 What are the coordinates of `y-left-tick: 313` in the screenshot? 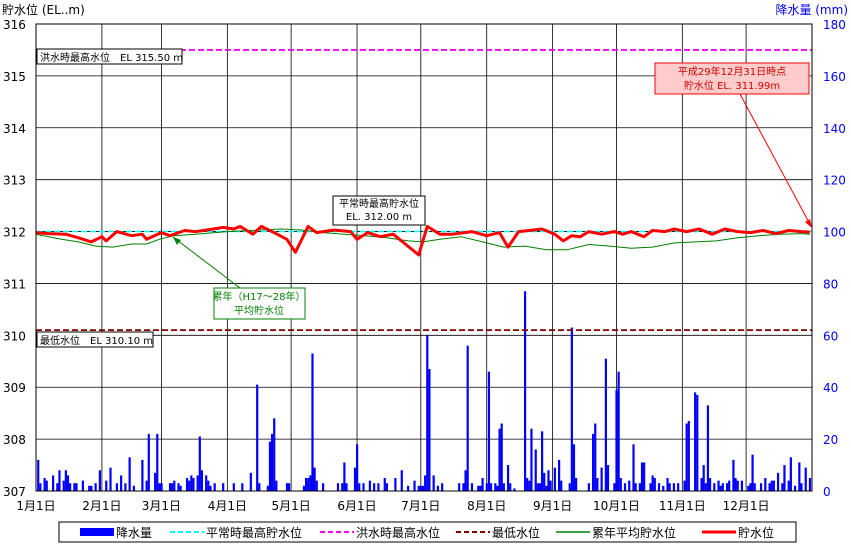 It's located at (14, 181).